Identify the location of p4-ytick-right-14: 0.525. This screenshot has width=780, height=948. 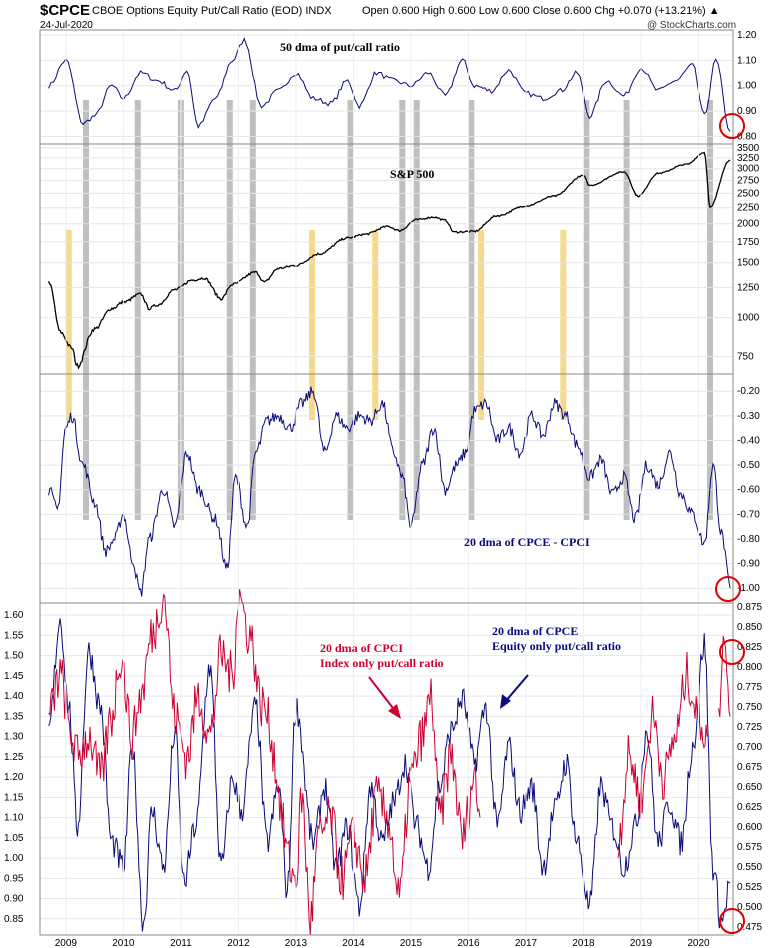
(749, 887).